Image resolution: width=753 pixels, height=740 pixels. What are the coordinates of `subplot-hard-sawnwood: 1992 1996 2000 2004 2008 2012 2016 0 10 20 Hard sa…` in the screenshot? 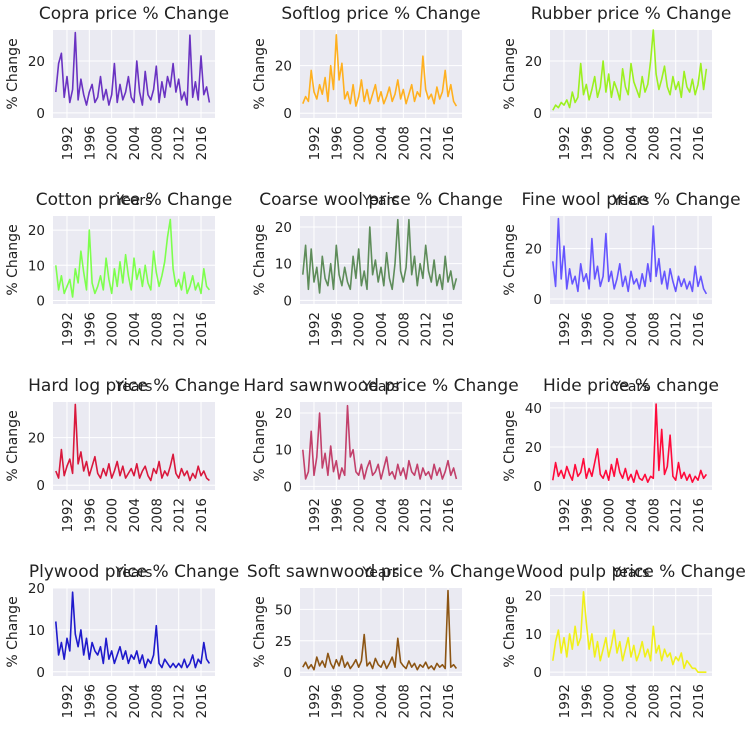 It's located at (380, 478).